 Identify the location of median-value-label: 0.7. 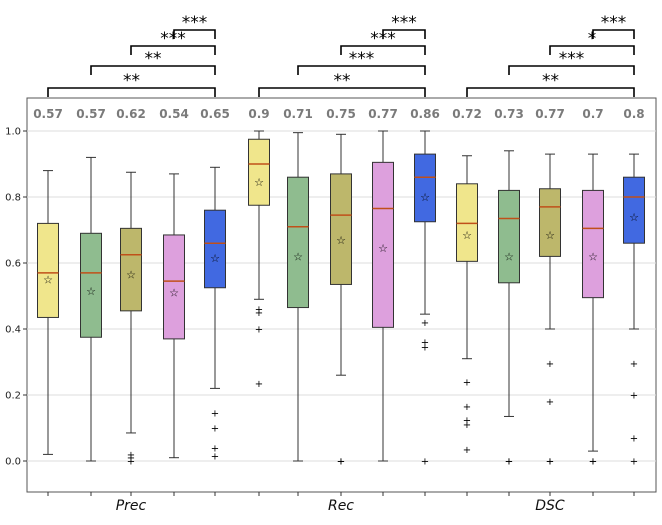
(592, 114).